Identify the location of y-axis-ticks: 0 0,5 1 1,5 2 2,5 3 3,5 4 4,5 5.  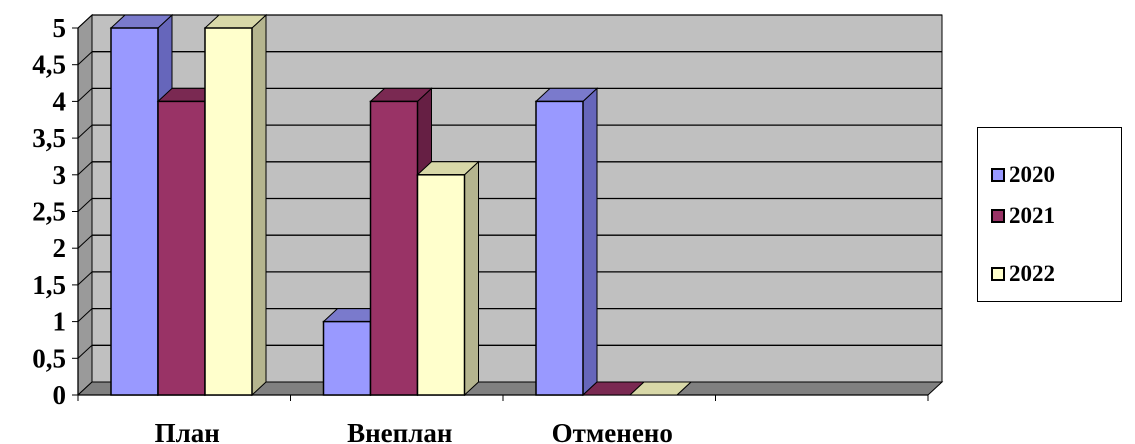
(49, 211).